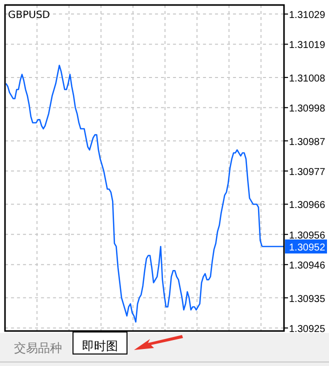 The image size is (329, 366). Describe the element at coordinates (307, 142) in the screenshot. I see `y-tick-label: 1.30987` at that location.